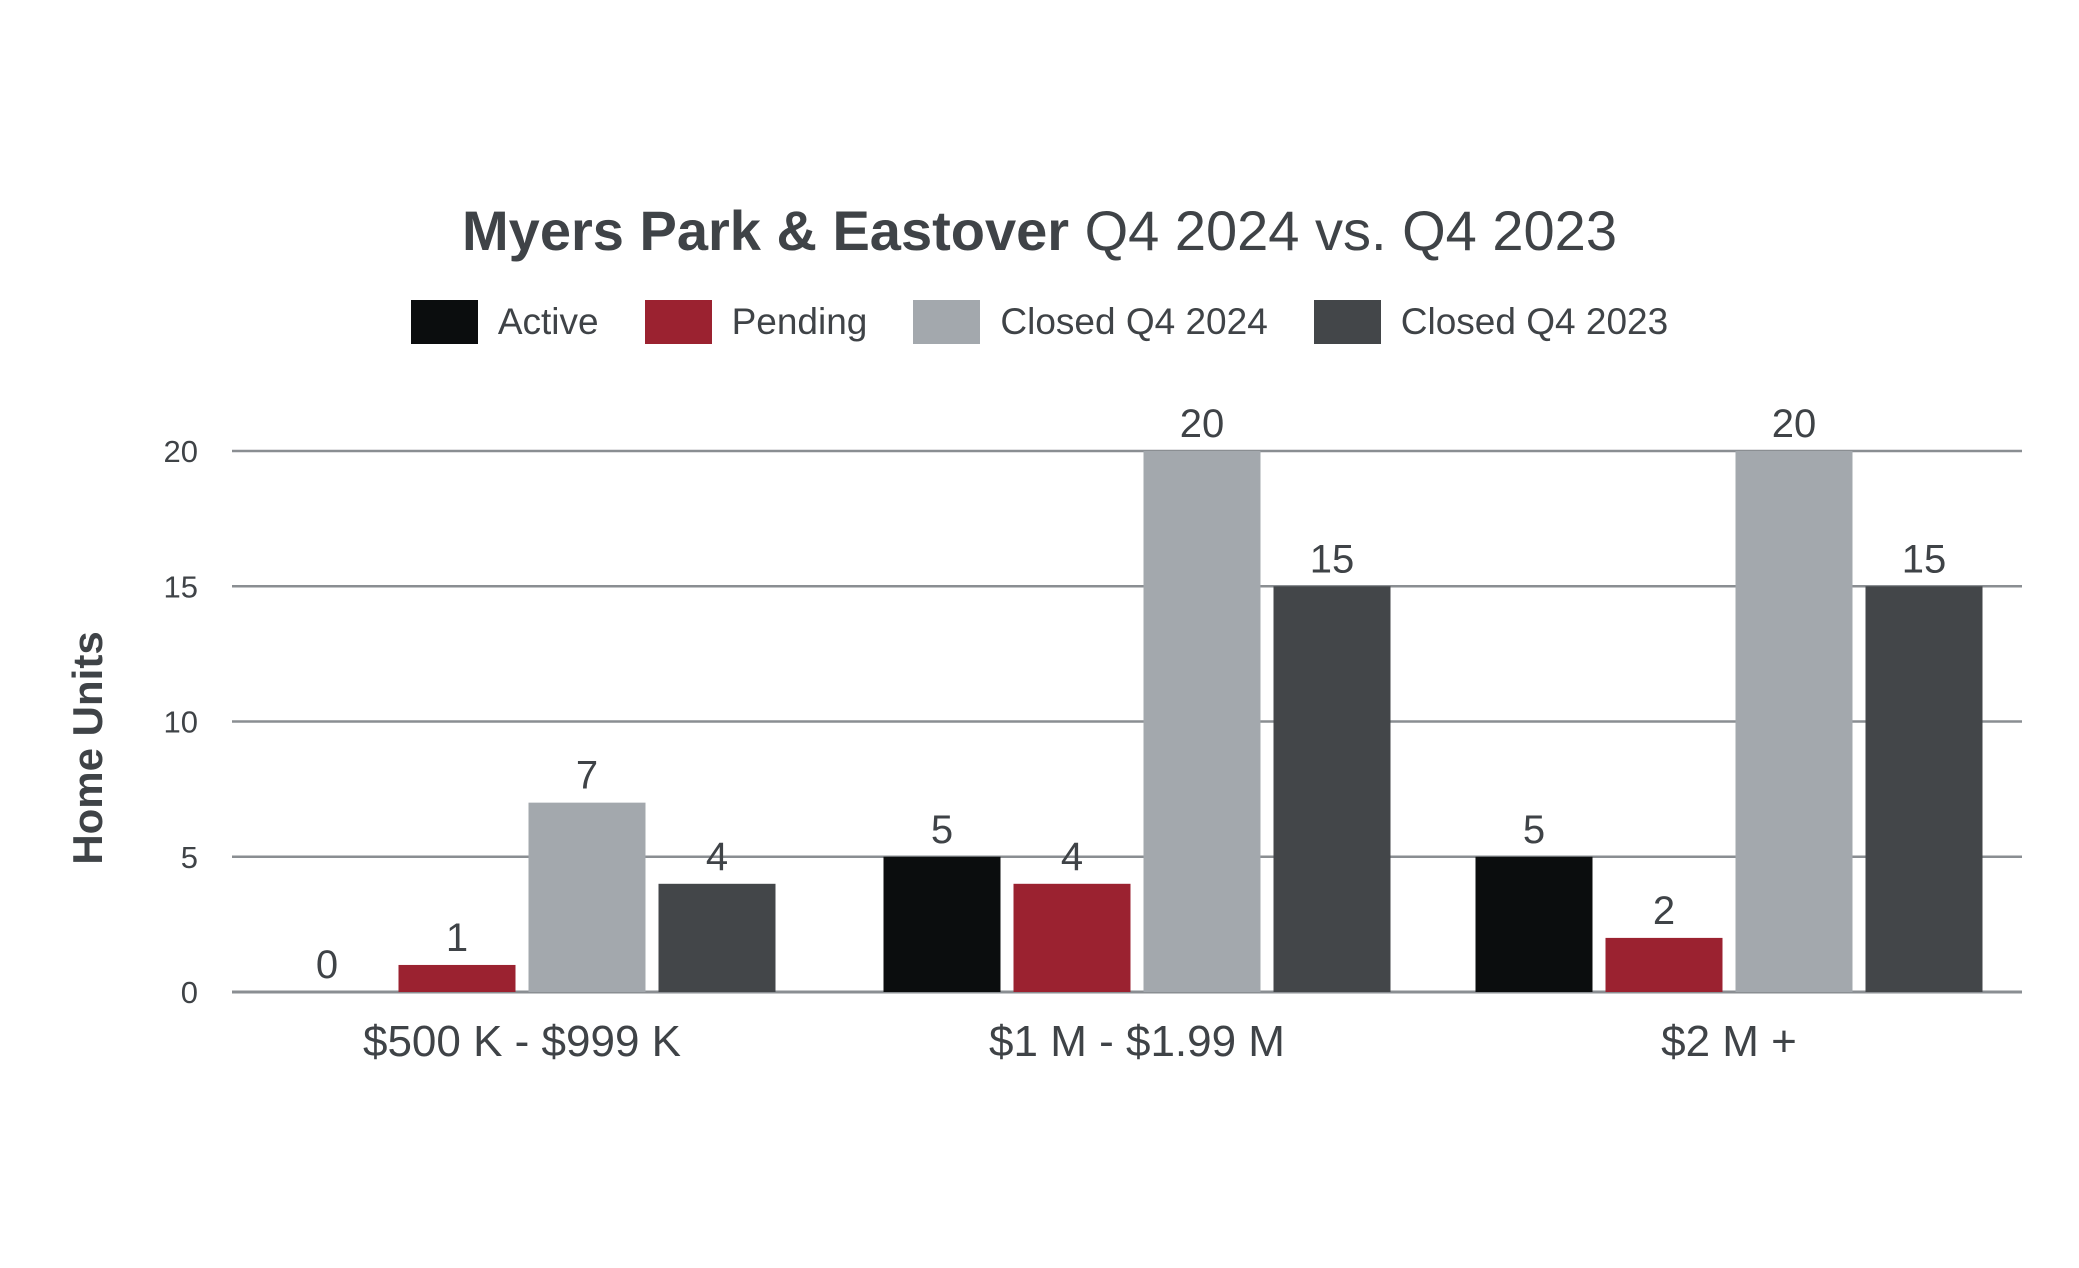 This screenshot has width=2079, height=1268. Describe the element at coordinates (942, 830) in the screenshot. I see `data-label-1-0: 5` at that location.